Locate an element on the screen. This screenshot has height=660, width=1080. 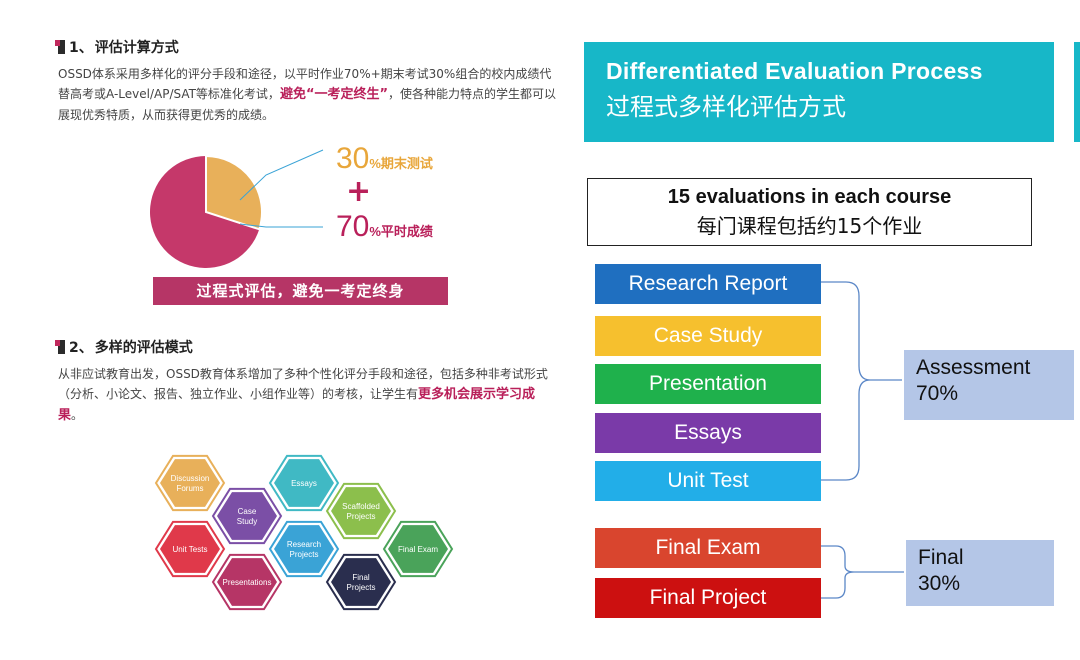
slide-title-en: Differentiated Evaluation Process is located at coordinates (794, 71).